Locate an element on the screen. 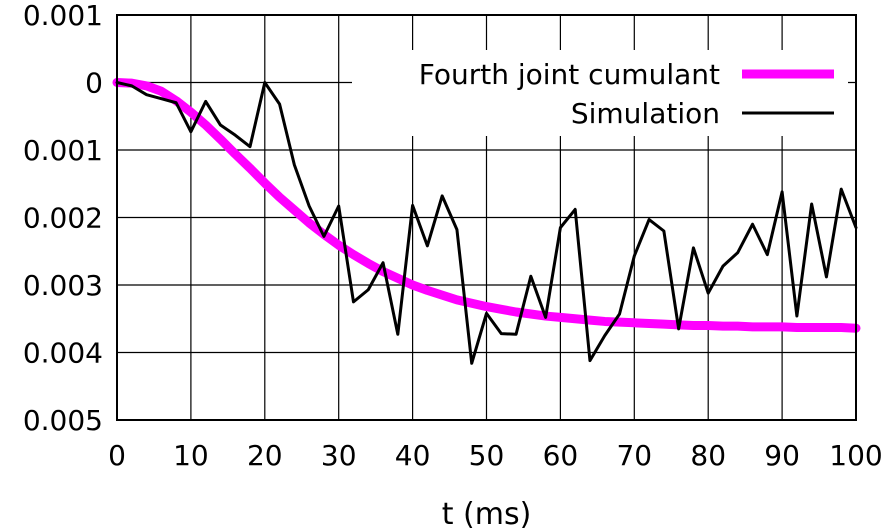 This screenshot has height=529, width=888. x-tick-label: 50 is located at coordinates (487, 455).